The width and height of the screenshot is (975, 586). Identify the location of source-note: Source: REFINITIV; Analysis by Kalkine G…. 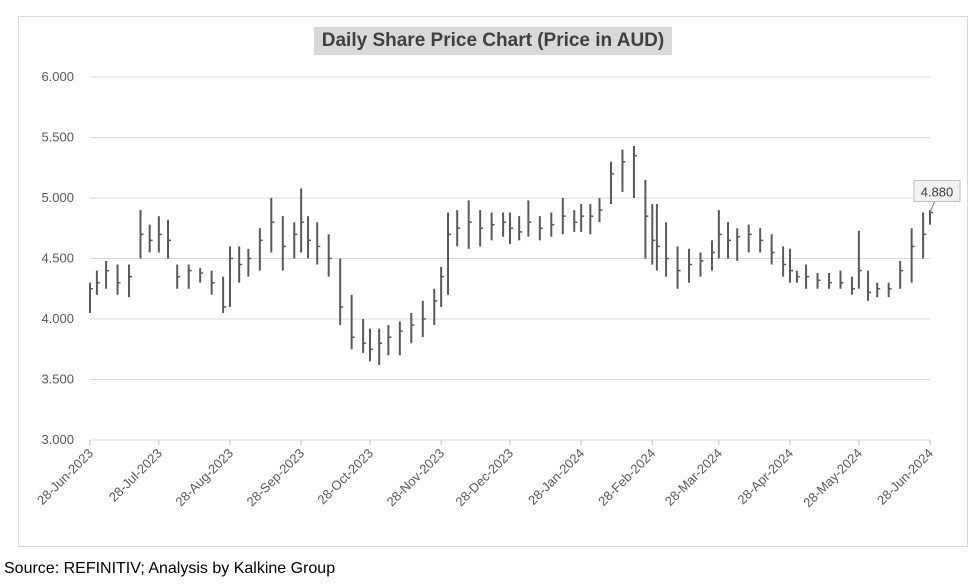
(170, 568).